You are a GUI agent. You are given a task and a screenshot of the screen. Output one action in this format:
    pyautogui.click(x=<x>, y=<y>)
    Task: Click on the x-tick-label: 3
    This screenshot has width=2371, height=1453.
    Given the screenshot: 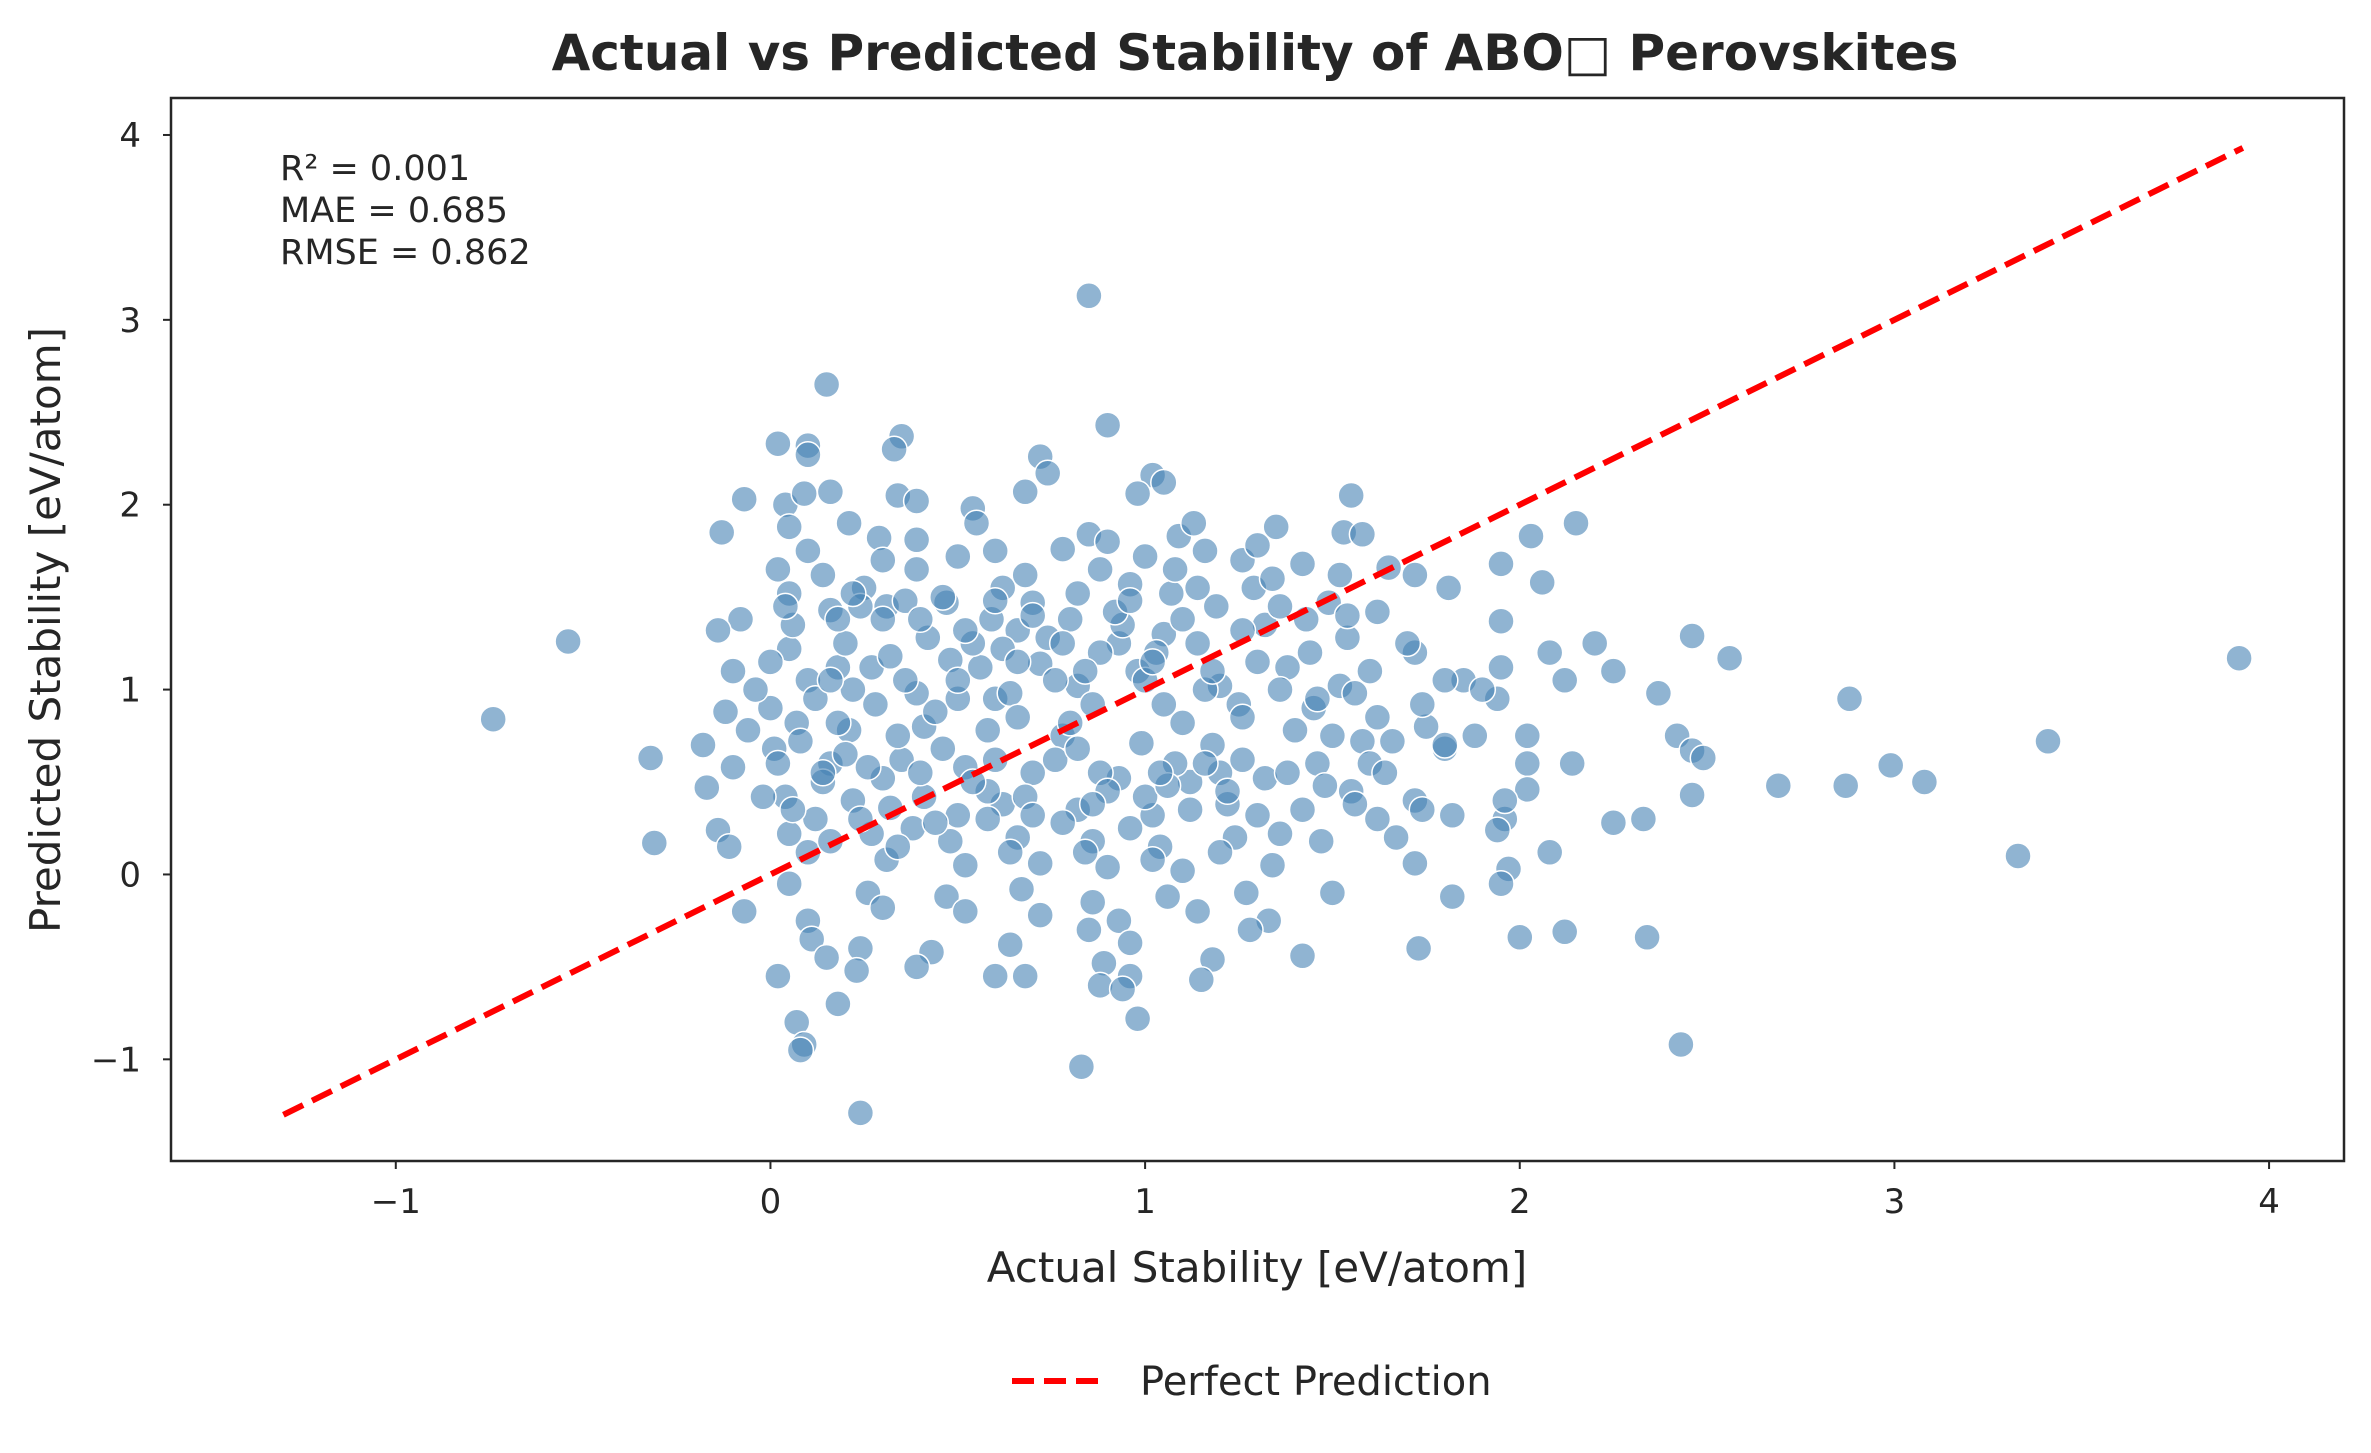 What is the action you would take?
    pyautogui.click(x=1895, y=1202)
    